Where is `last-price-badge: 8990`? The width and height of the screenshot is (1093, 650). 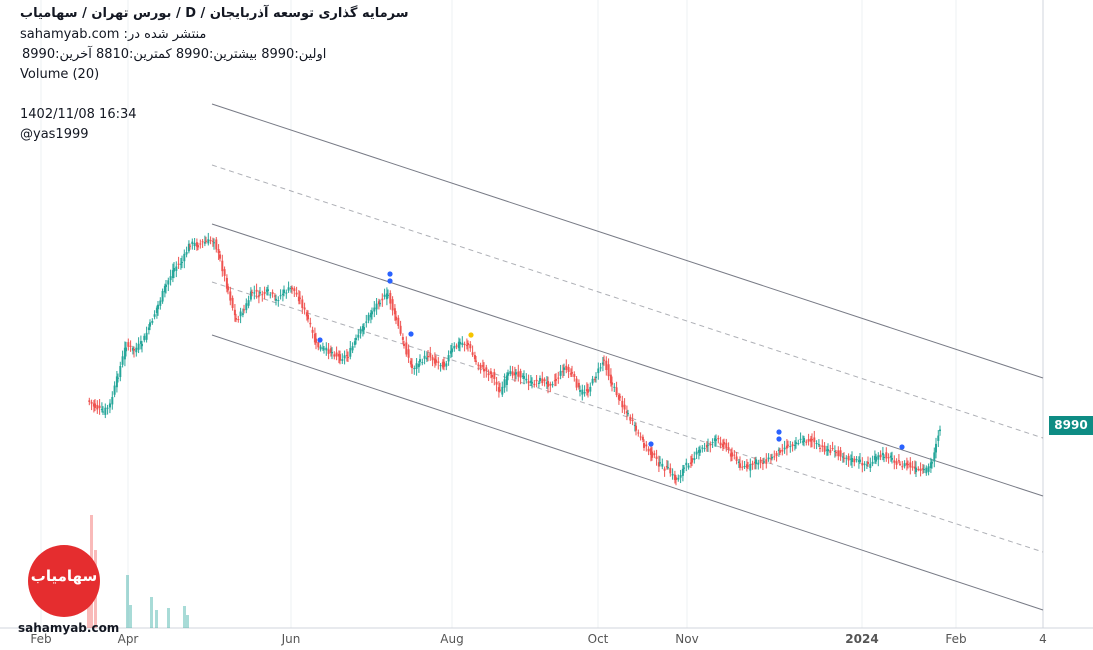 last-price-badge: 8990 is located at coordinates (1071, 425).